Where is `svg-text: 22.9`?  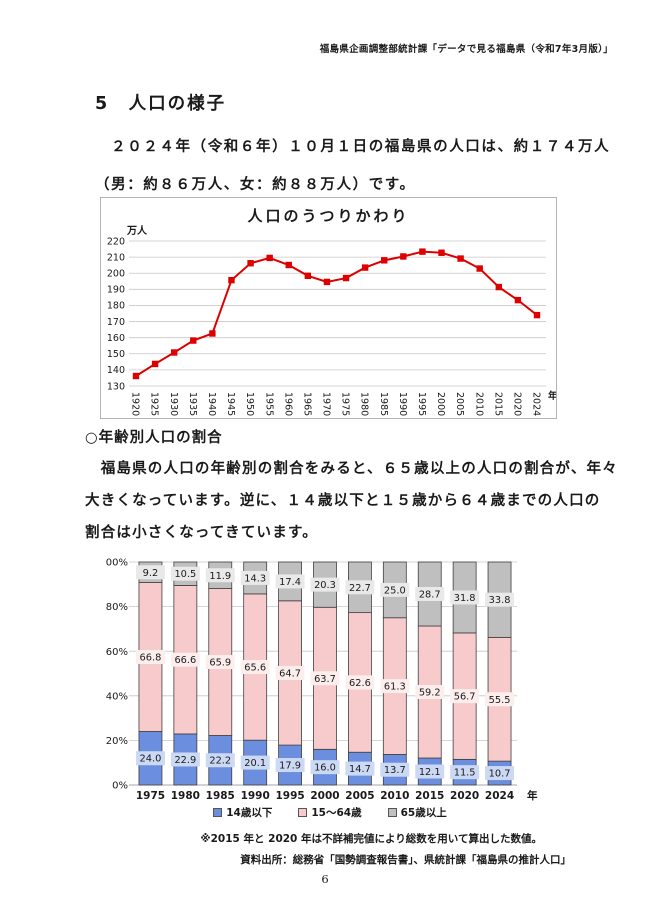 svg-text: 22.9 is located at coordinates (185, 760).